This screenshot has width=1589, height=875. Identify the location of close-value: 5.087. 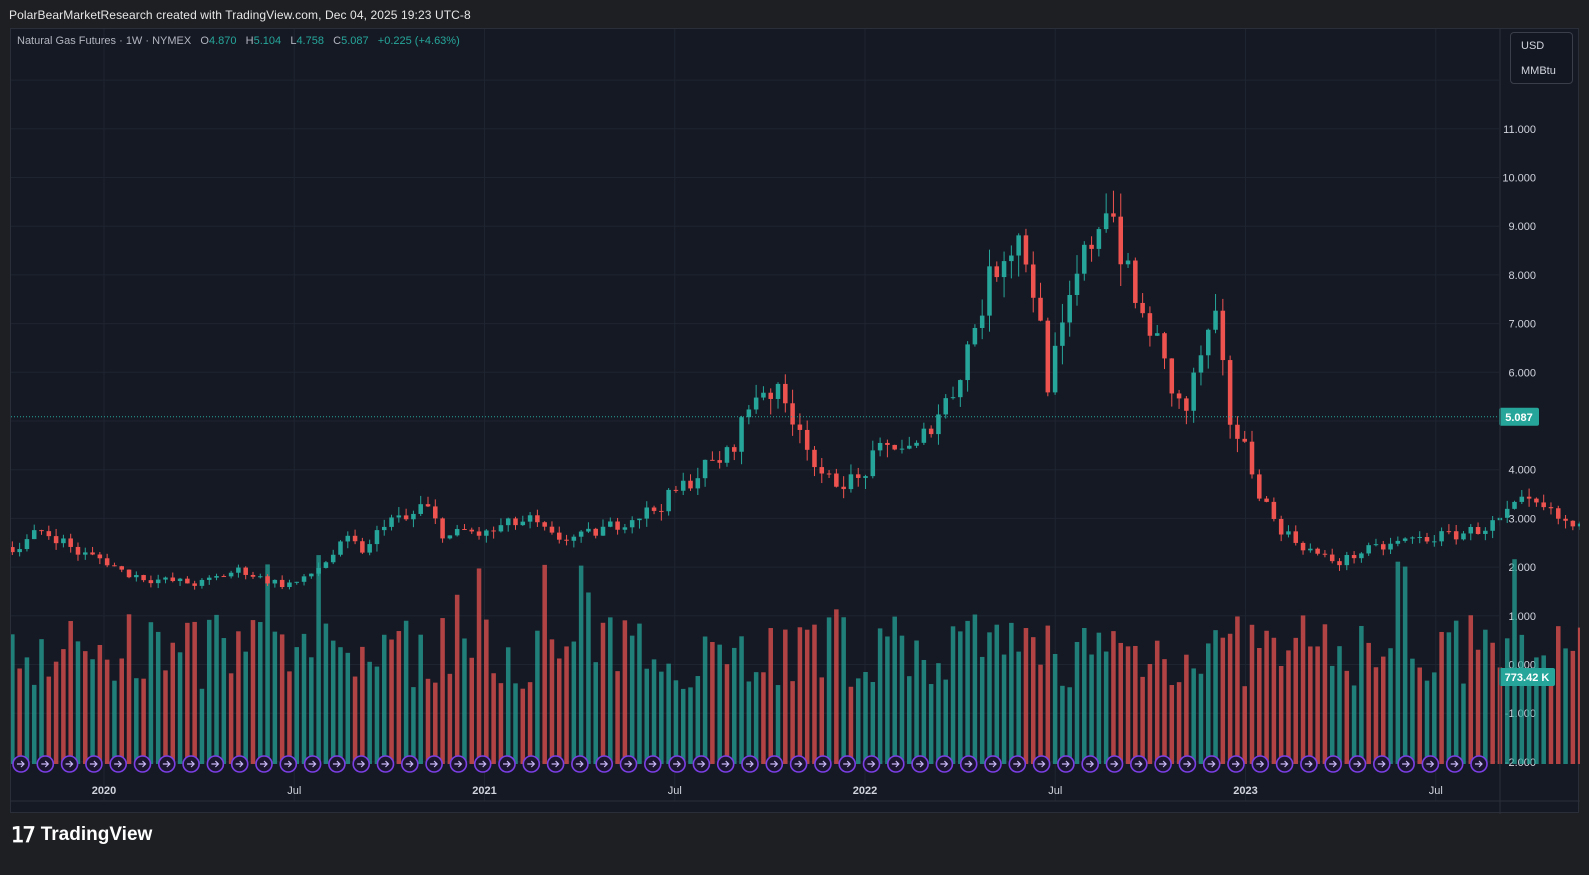
(355, 41).